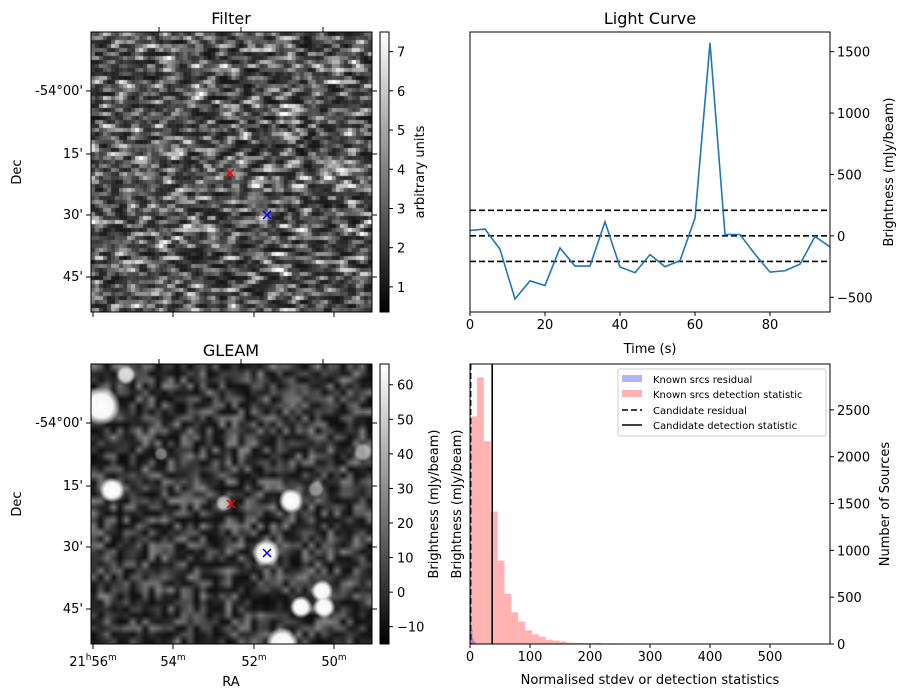 The height and width of the screenshot is (699, 907). Describe the element at coordinates (401, 53) in the screenshot. I see `colorbar-tick-label: 7` at that location.